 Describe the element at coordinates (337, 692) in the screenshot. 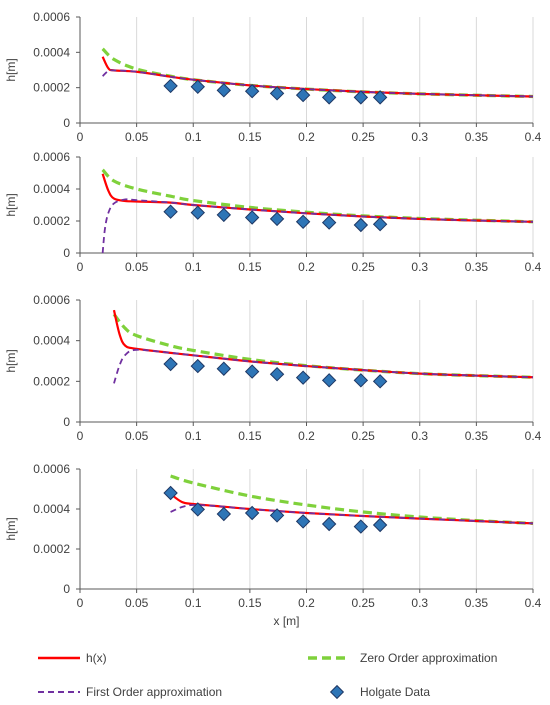

I see `legend-swatch-holgate` at that location.